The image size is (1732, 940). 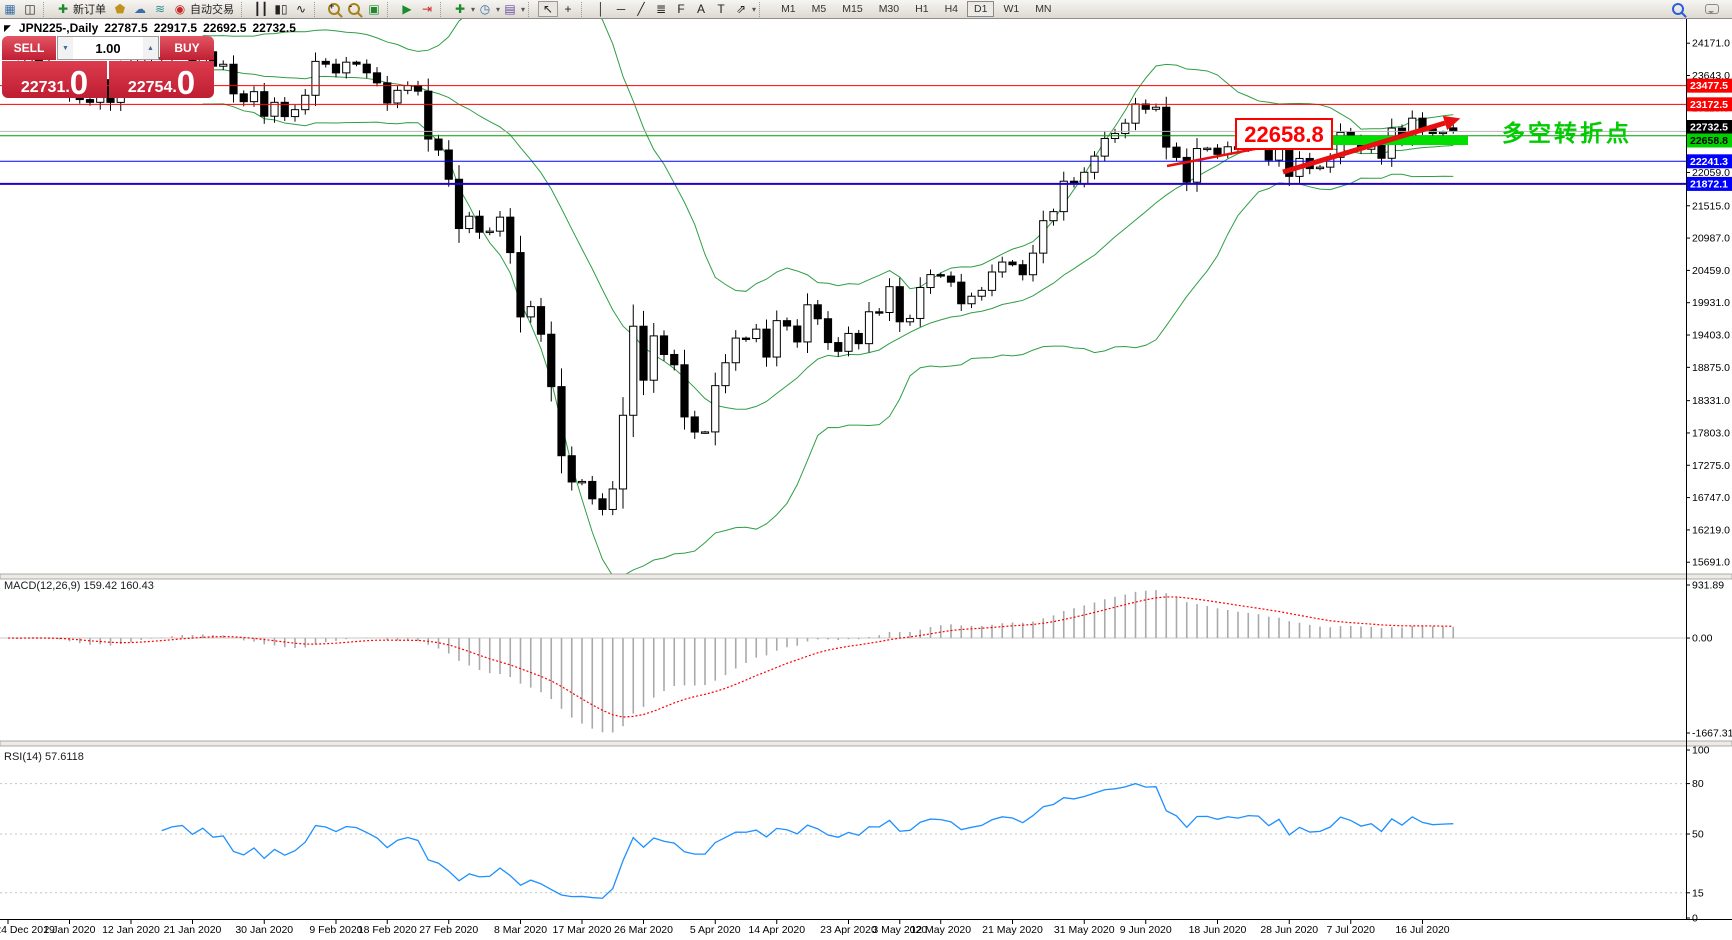 I want to click on high-value: 22917.5, so click(x=175, y=28).